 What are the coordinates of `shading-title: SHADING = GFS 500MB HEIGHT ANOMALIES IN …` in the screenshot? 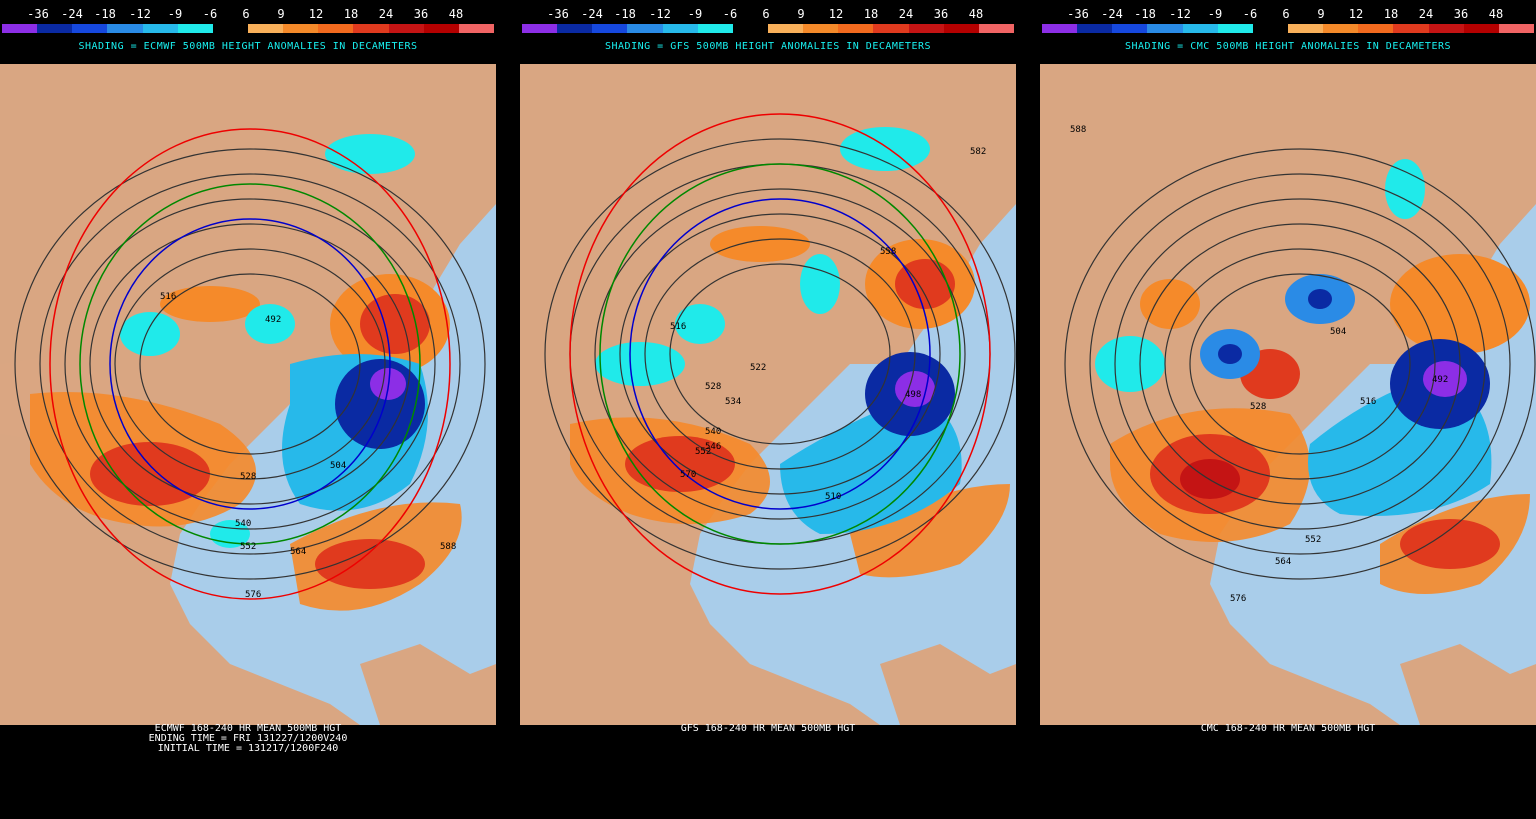 It's located at (768, 46).